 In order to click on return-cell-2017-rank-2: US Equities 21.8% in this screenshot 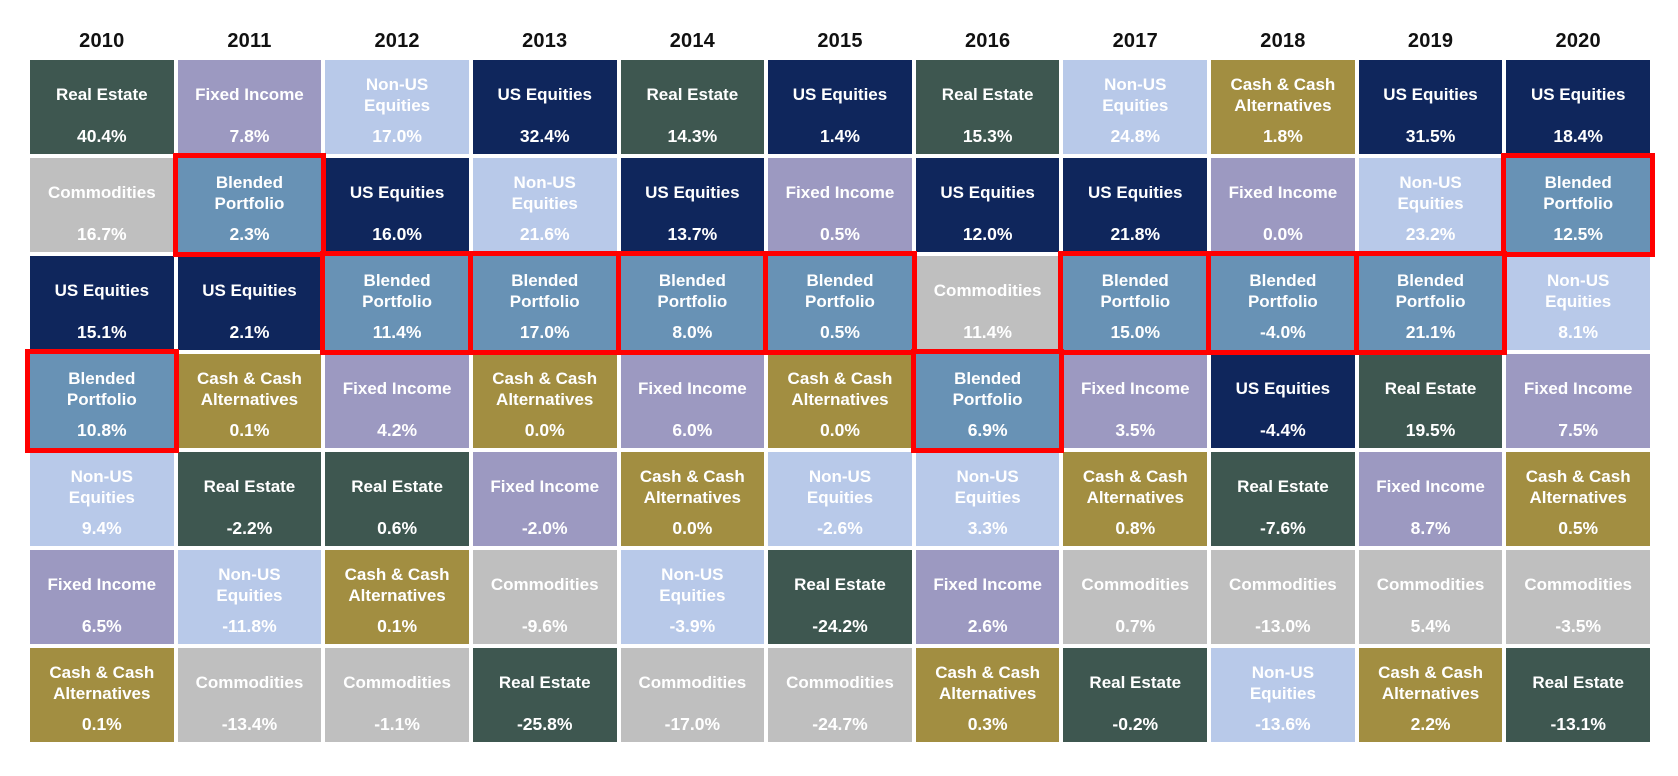, I will do `click(1135, 205)`.